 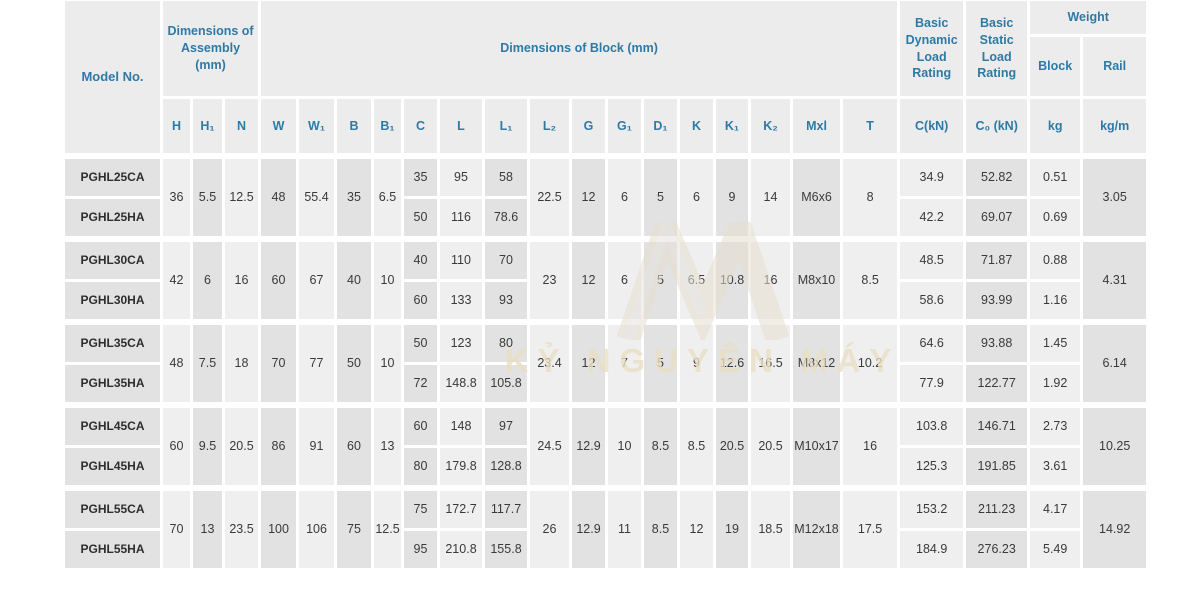 I want to click on cell-W: 100, so click(x=278, y=527).